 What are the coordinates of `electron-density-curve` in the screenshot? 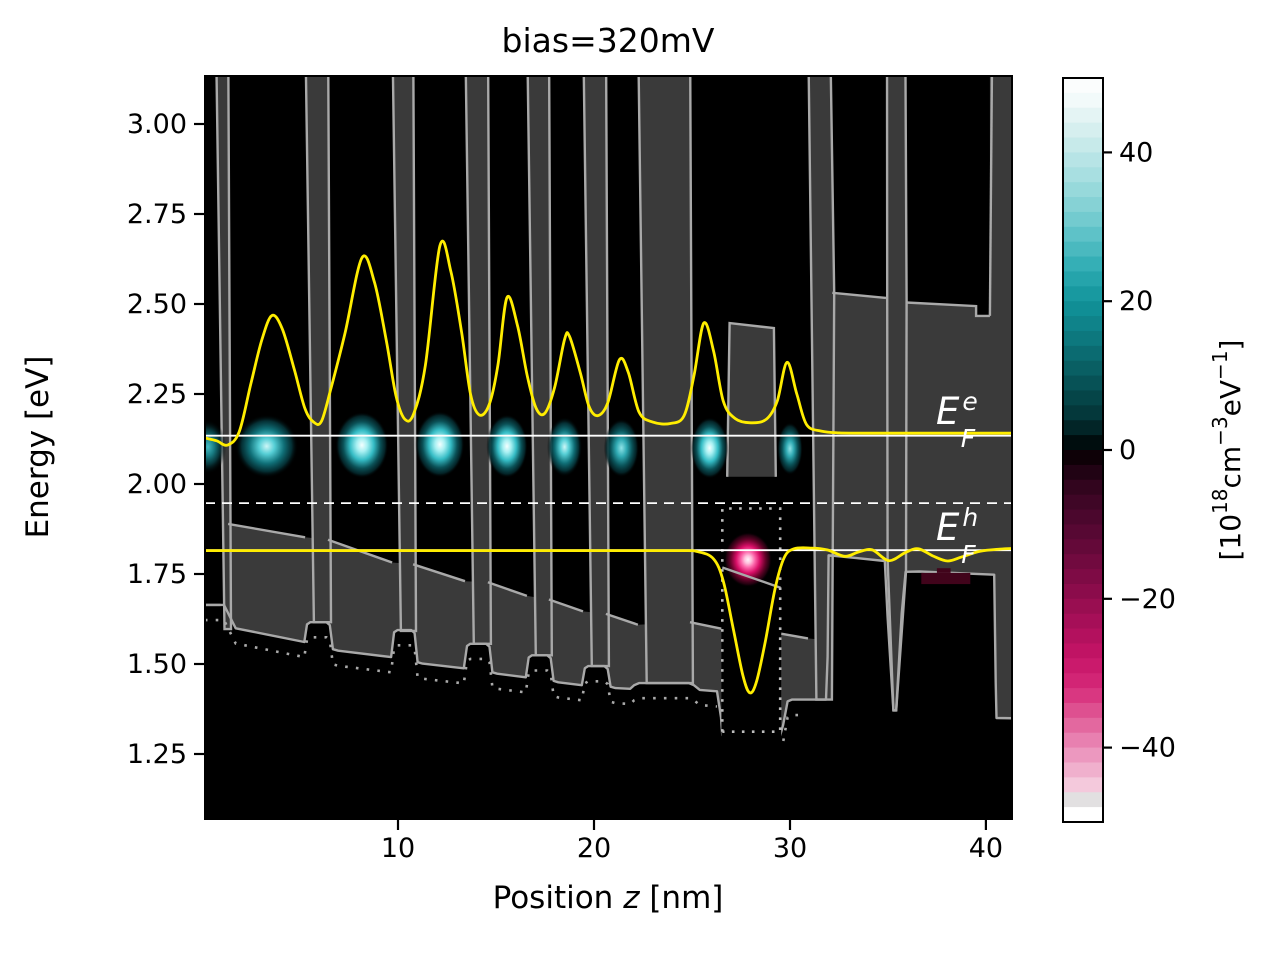 It's located at (608, 343).